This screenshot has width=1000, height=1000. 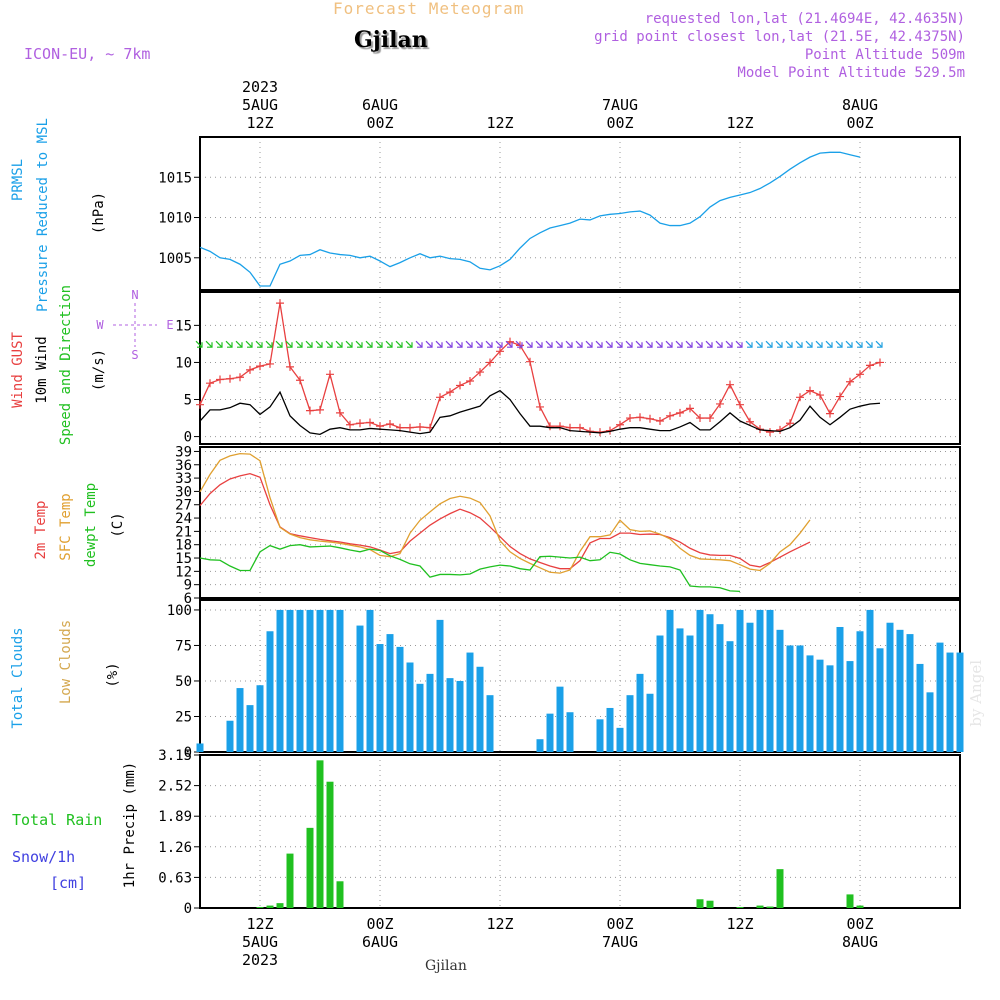 I want to click on bottom-date-label: 7AUG, so click(x=620, y=942).